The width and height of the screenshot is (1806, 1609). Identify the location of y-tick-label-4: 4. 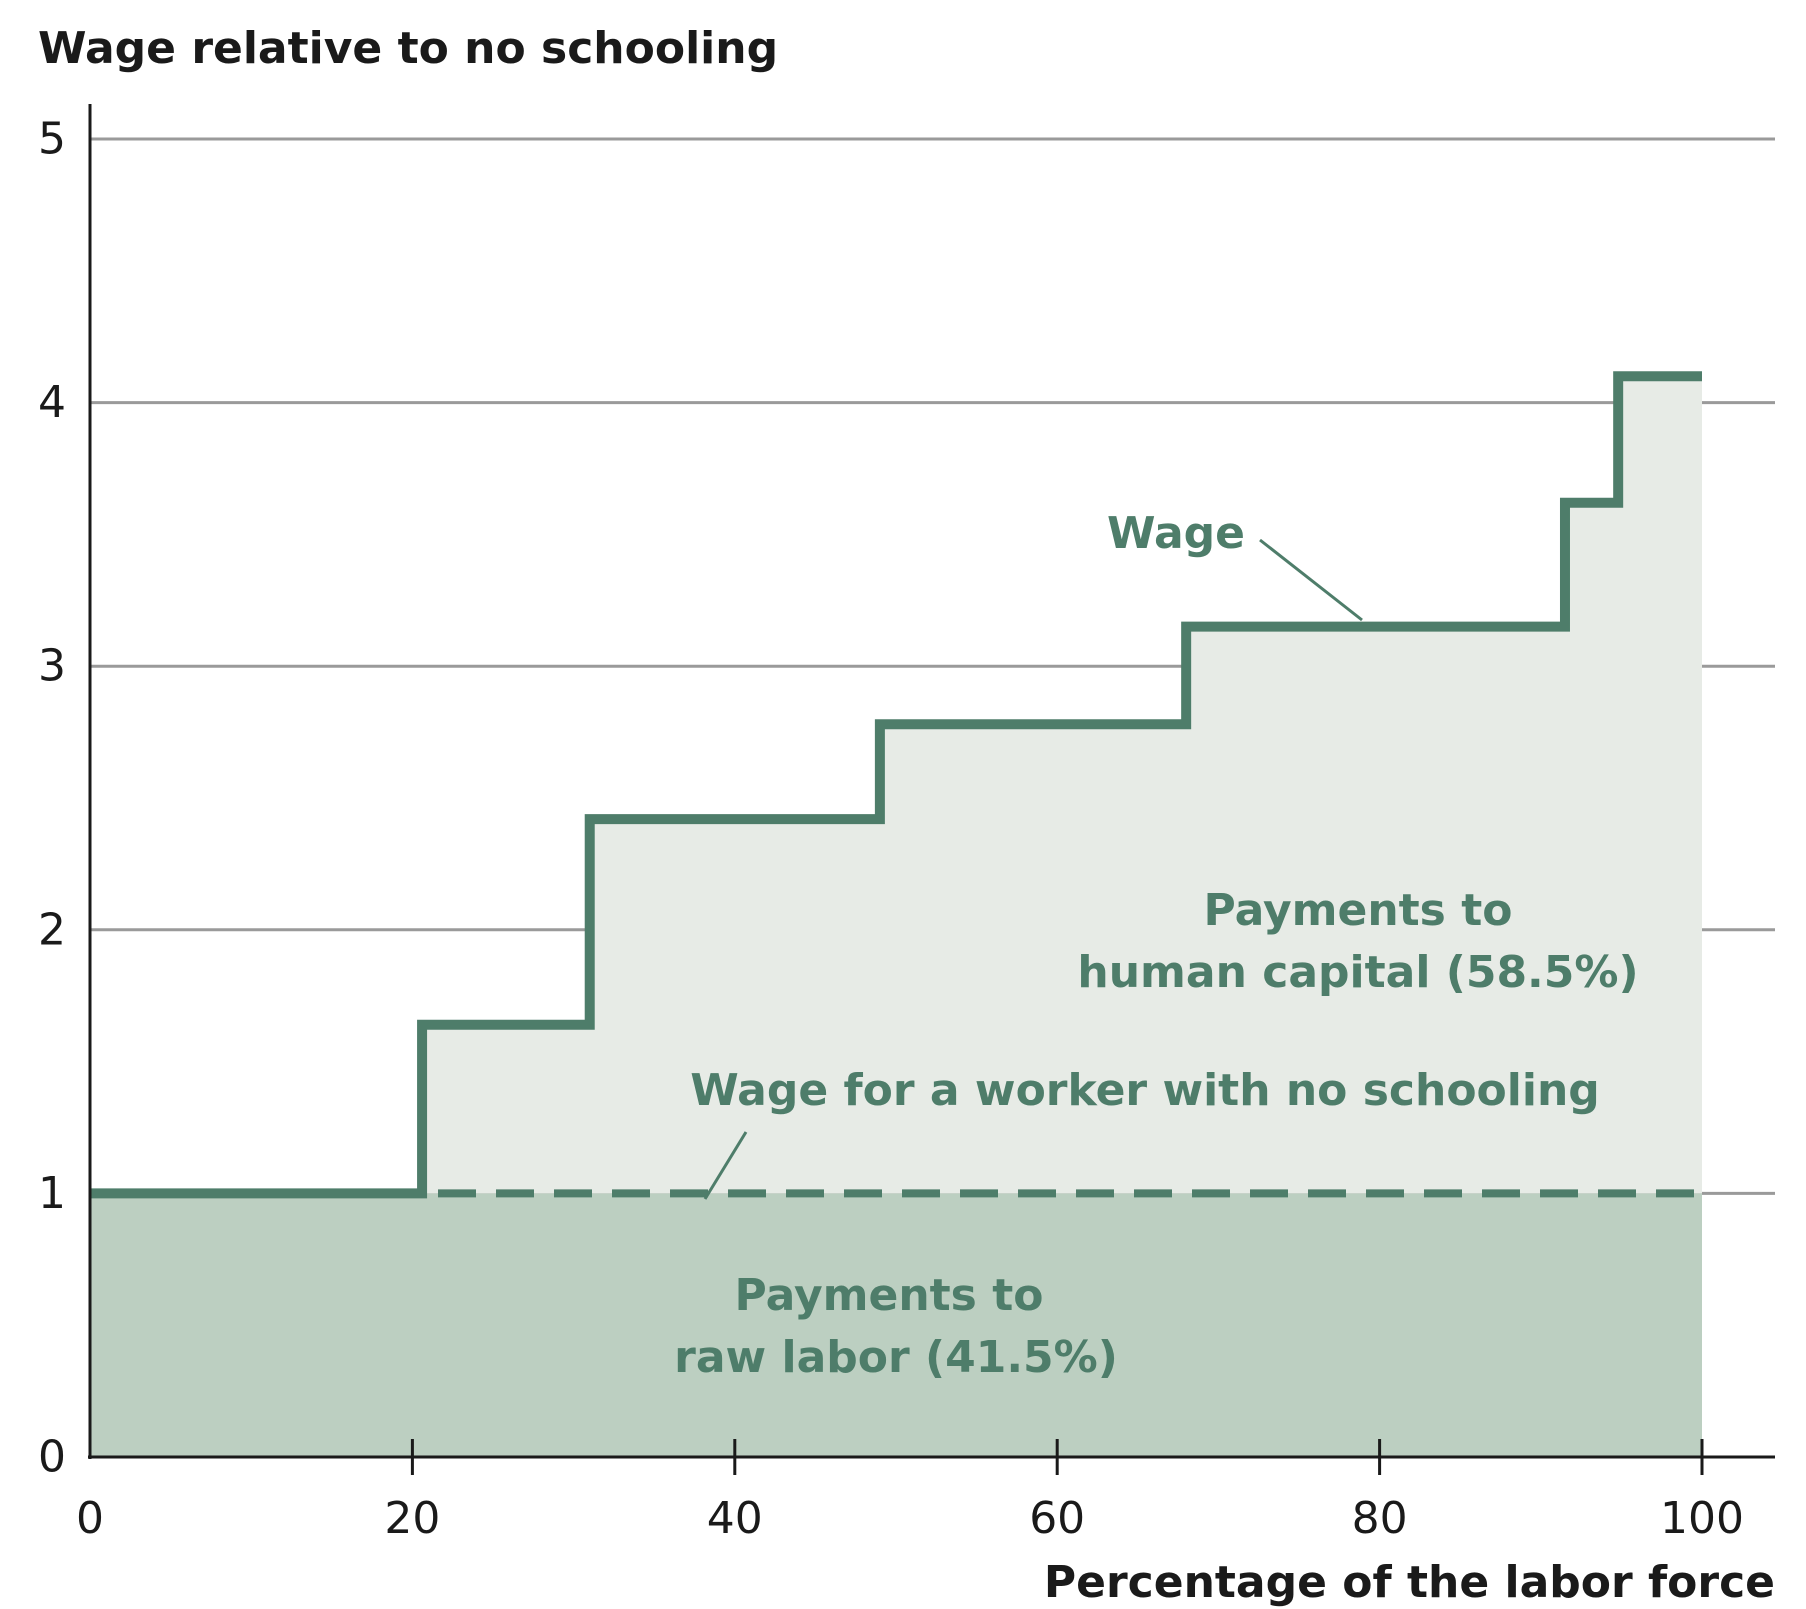
(52, 402).